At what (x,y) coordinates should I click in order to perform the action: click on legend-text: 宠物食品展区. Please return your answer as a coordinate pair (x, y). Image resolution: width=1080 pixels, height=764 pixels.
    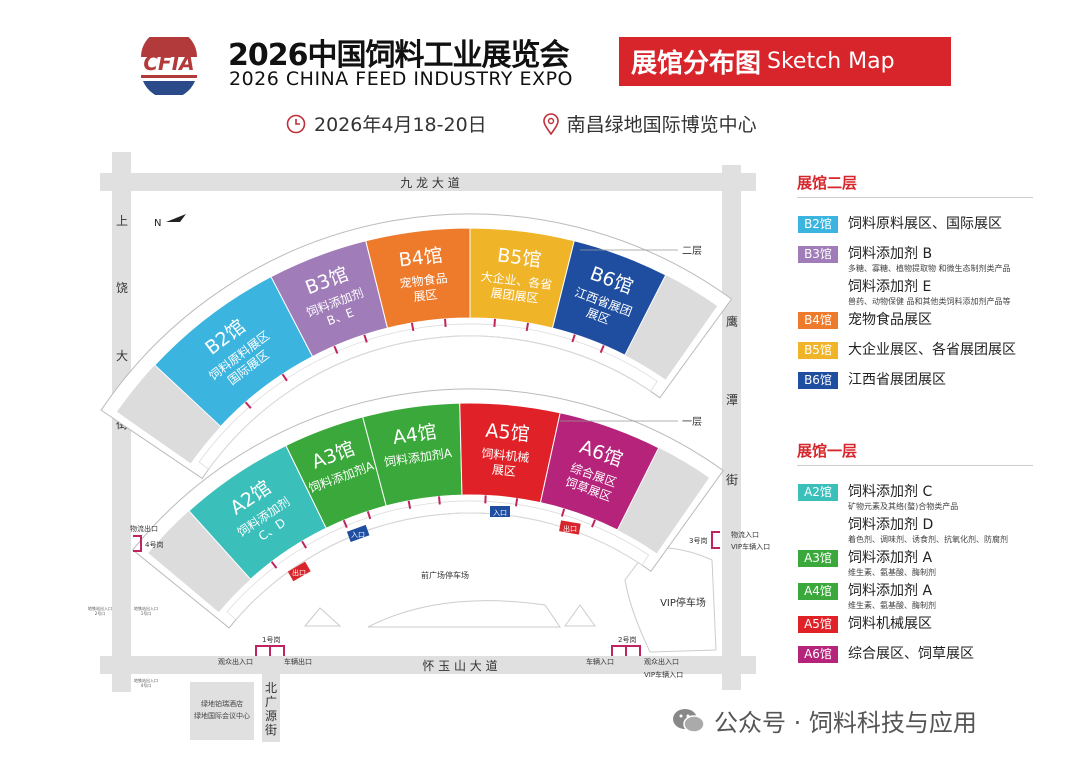
    Looking at the image, I should click on (890, 320).